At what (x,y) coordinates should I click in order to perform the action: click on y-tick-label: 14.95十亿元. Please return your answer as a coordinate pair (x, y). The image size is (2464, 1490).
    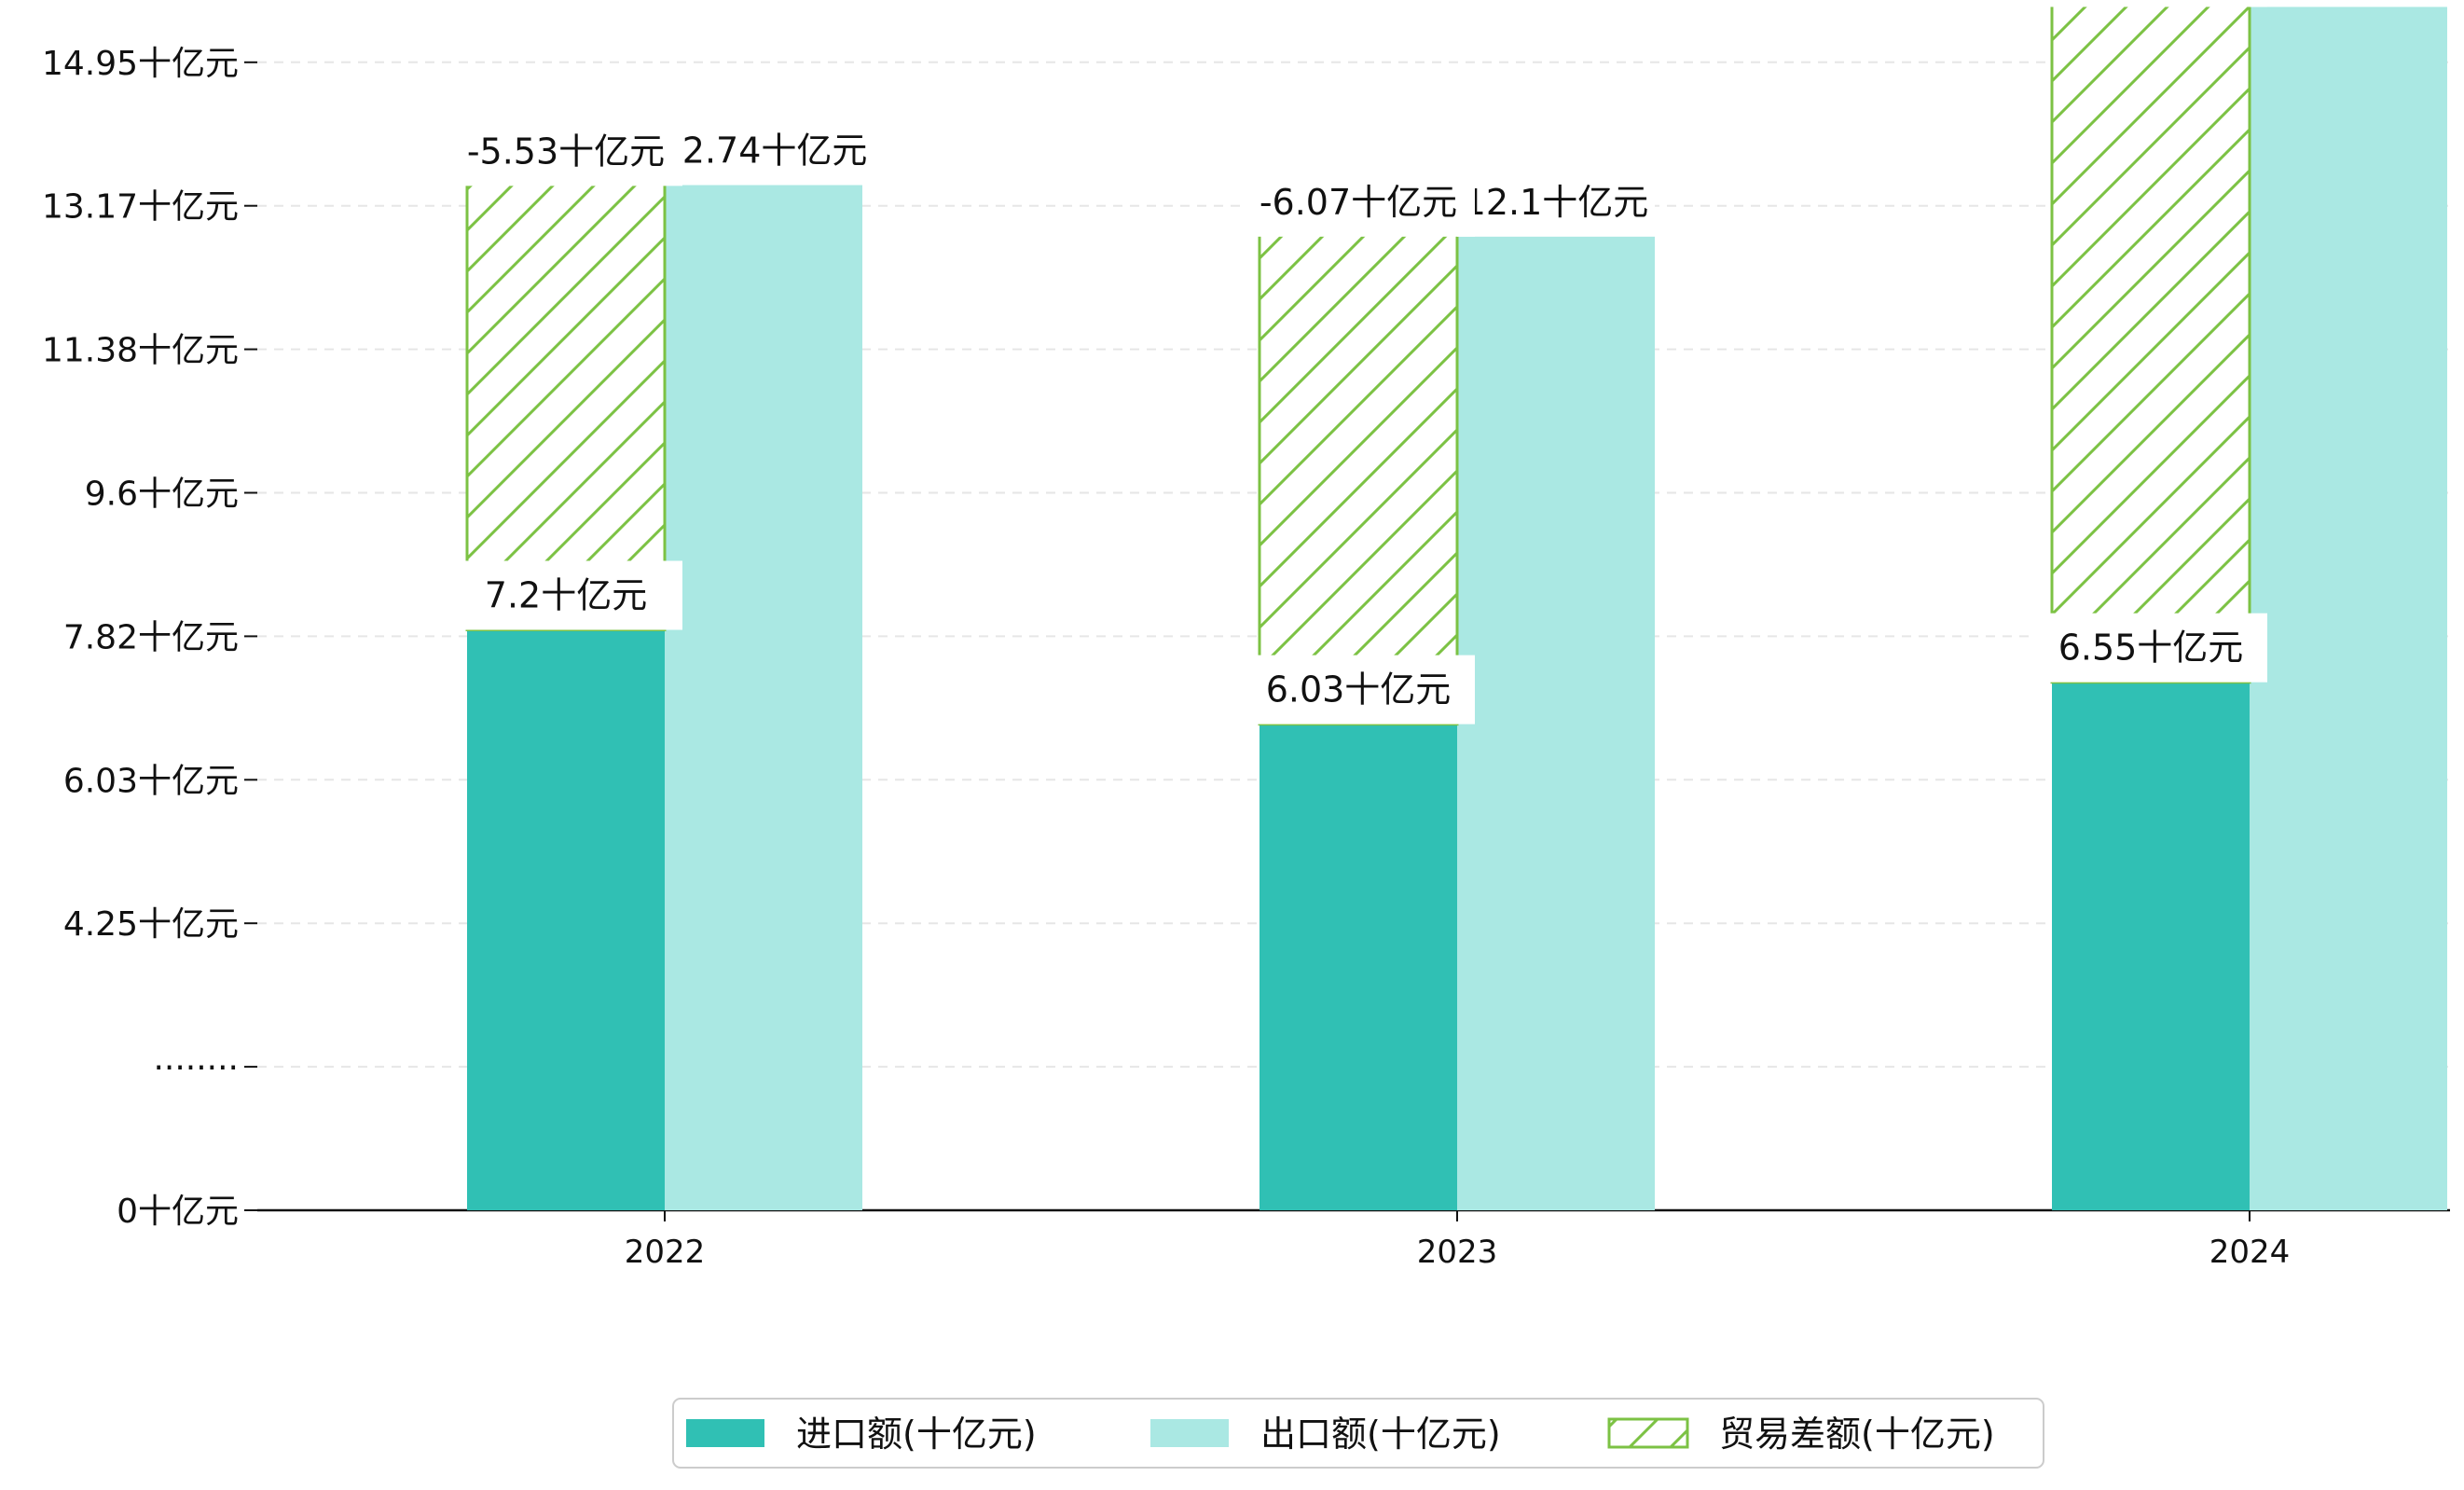
    Looking at the image, I should click on (140, 64).